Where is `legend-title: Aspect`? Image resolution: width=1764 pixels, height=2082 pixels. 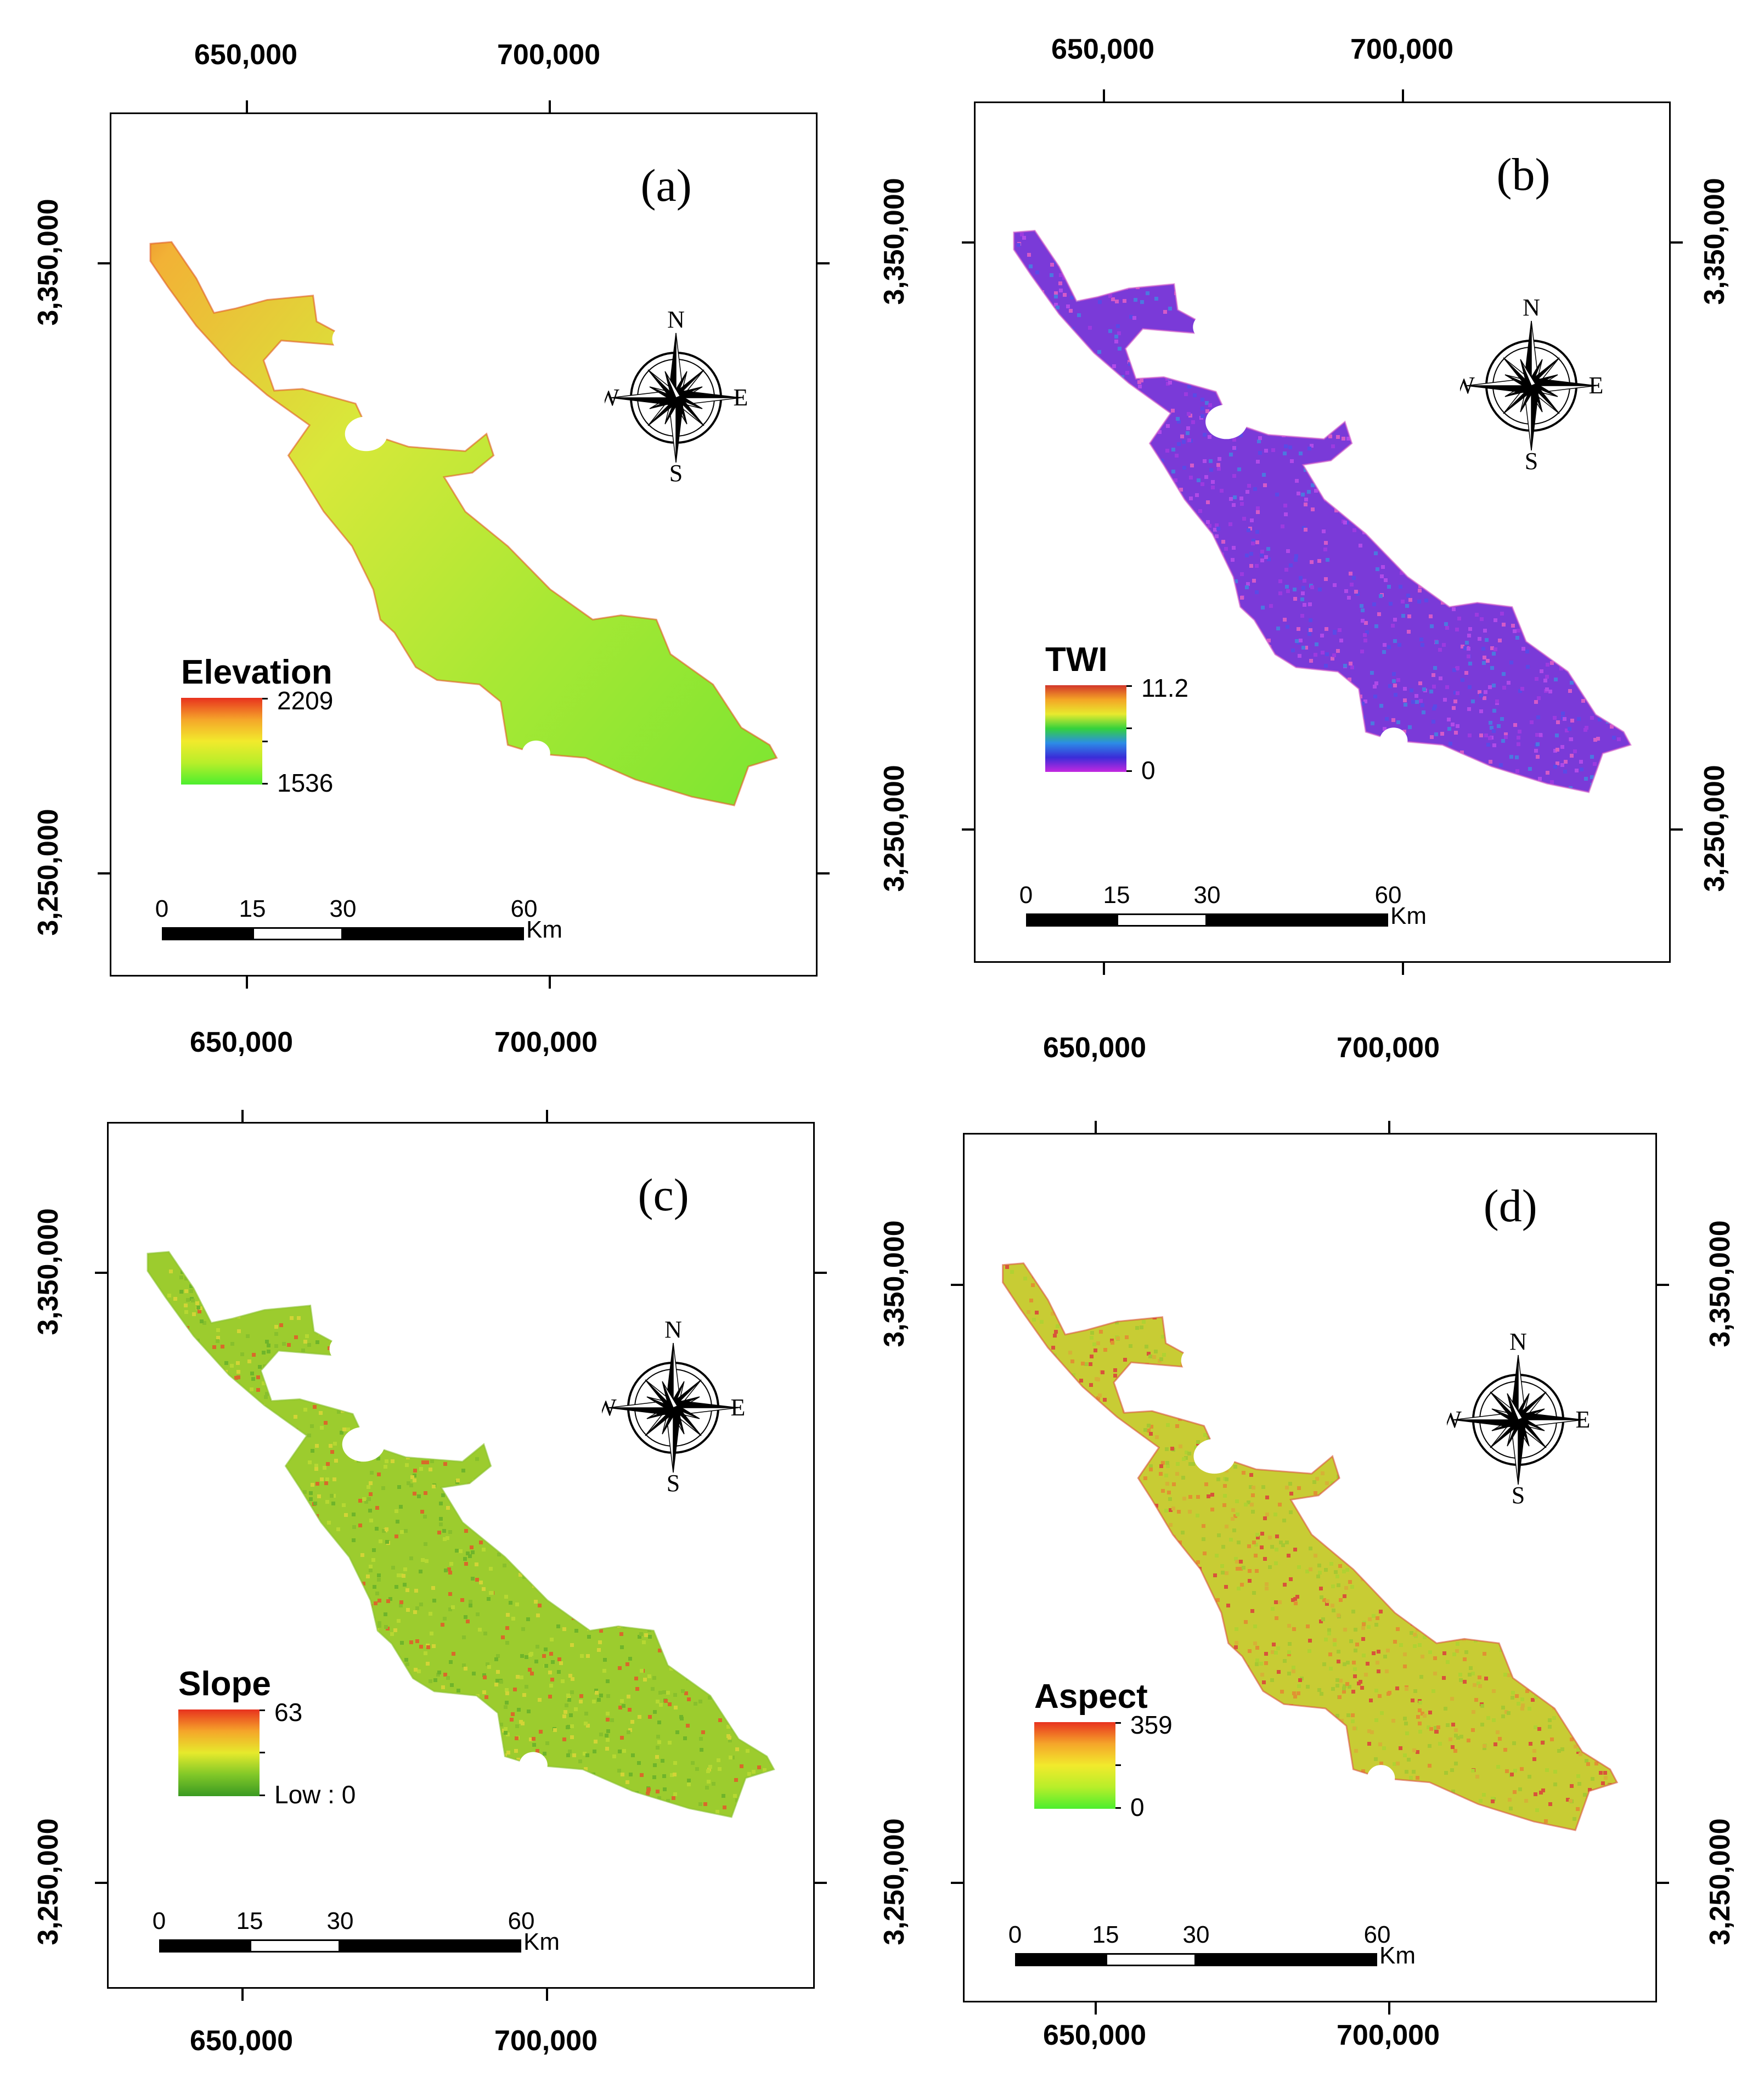
legend-title: Aspect is located at coordinates (1091, 1697).